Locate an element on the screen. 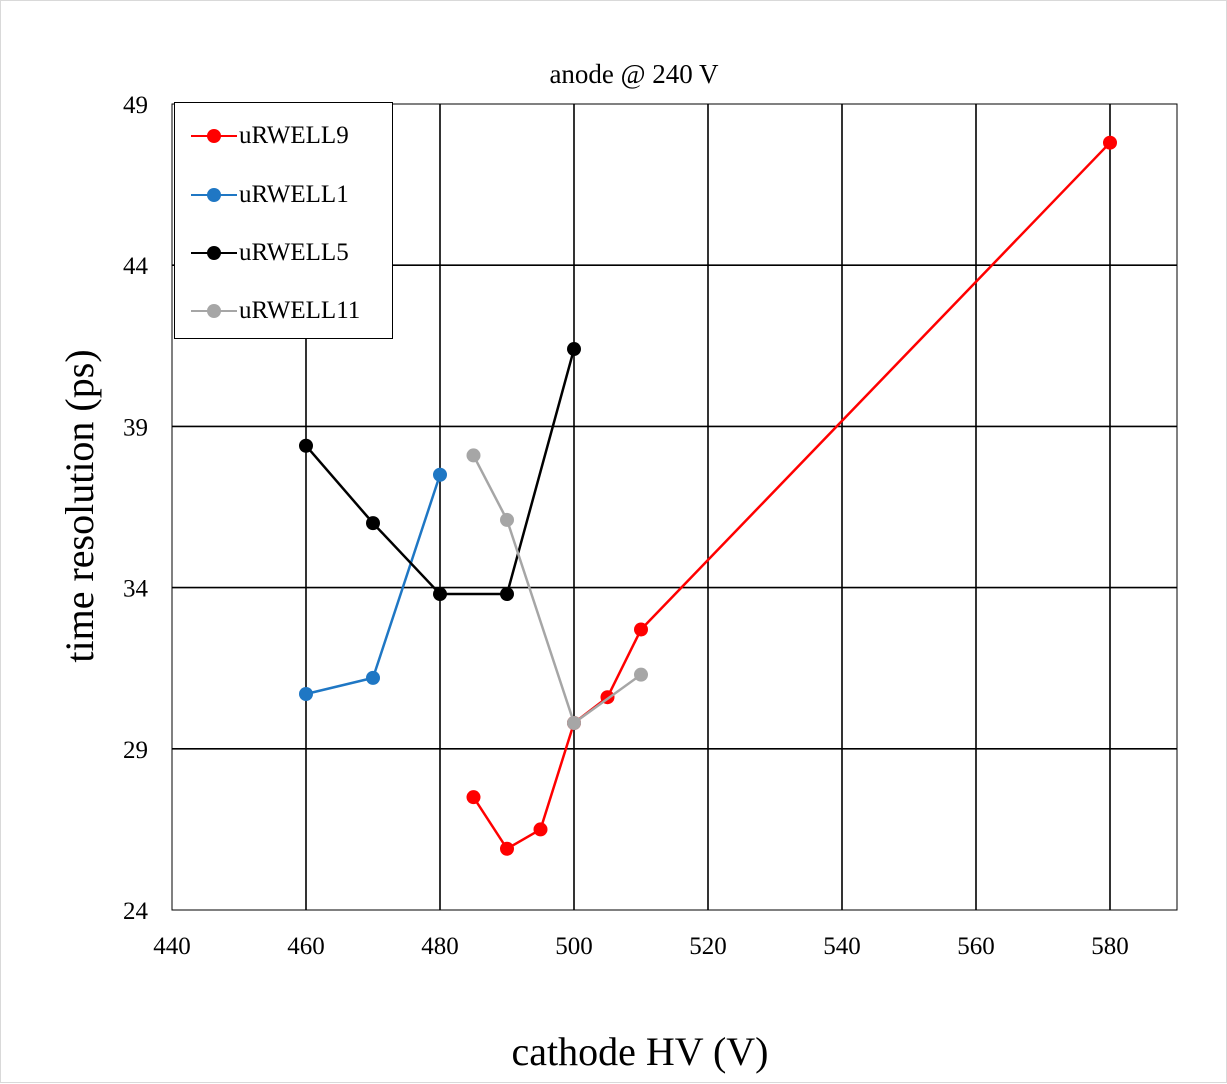 This screenshot has height=1084, width=1227. series-line-urwell11 is located at coordinates (557, 589).